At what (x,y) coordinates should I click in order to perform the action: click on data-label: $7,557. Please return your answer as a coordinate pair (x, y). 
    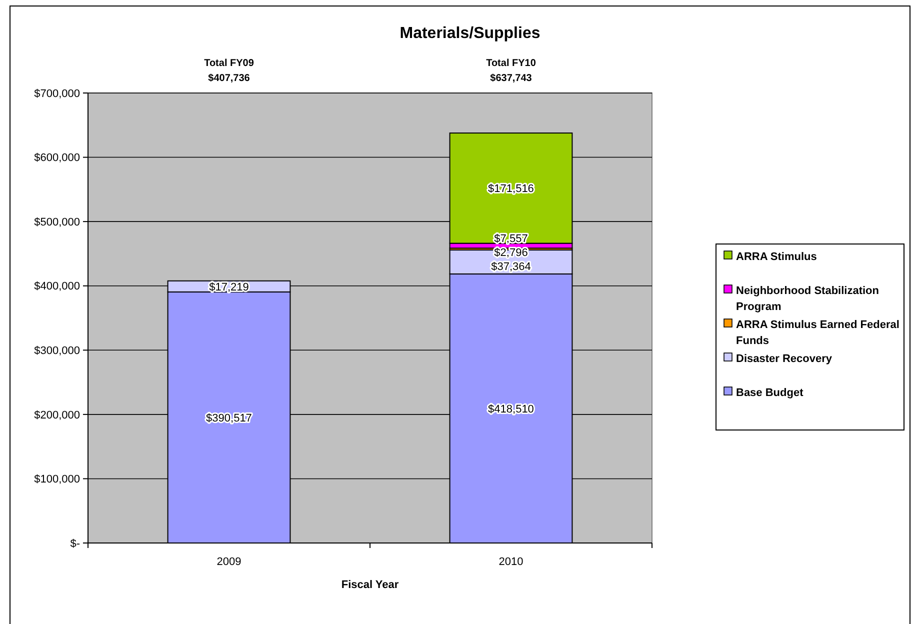
    Looking at the image, I should click on (511, 239).